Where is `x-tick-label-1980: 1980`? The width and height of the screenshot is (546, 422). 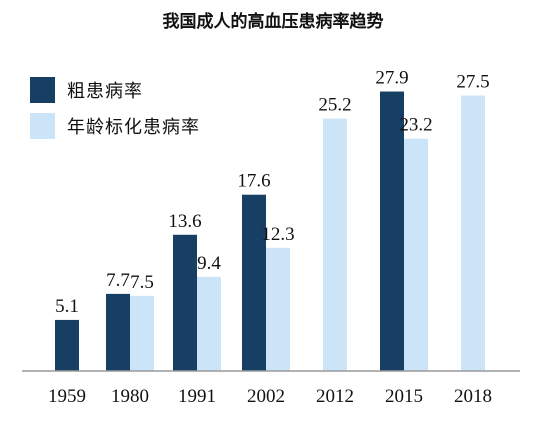
x-tick-label-1980: 1980 is located at coordinates (130, 396).